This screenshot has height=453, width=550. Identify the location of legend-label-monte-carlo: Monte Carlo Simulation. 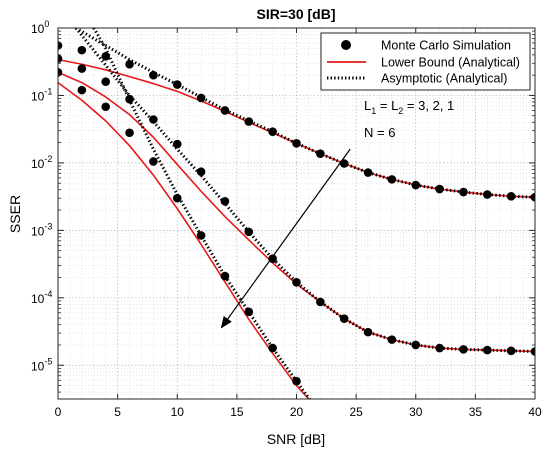
(446, 46).